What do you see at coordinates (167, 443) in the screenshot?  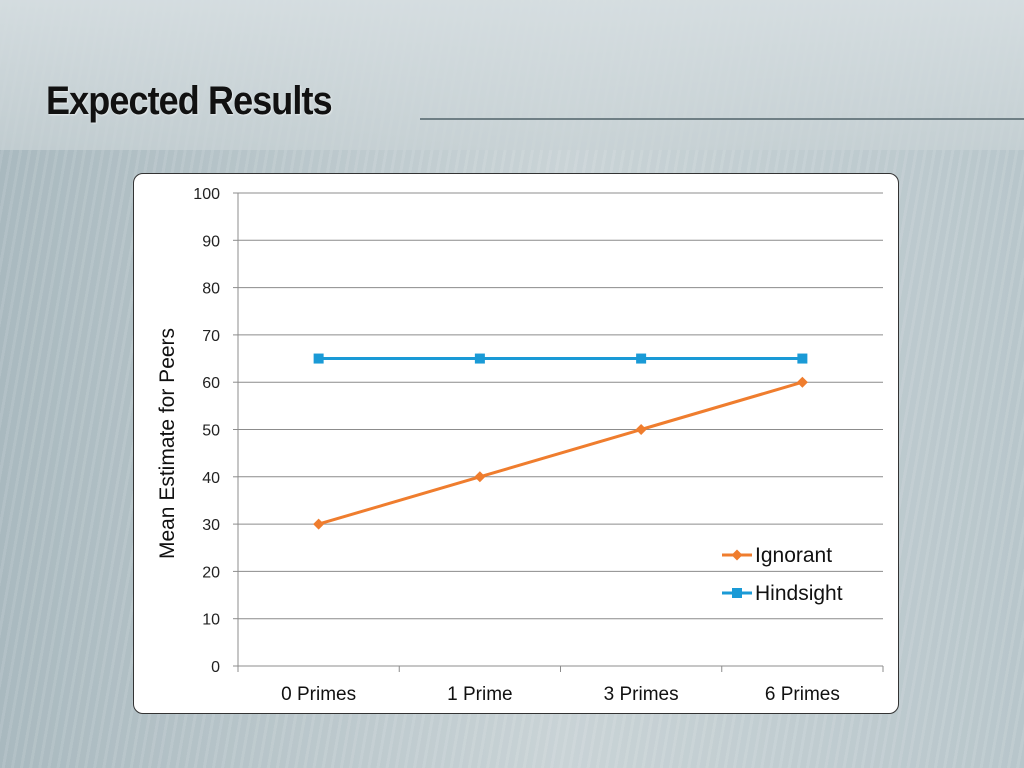 I see `y-axis-label: Mean Estimate for Peers` at bounding box center [167, 443].